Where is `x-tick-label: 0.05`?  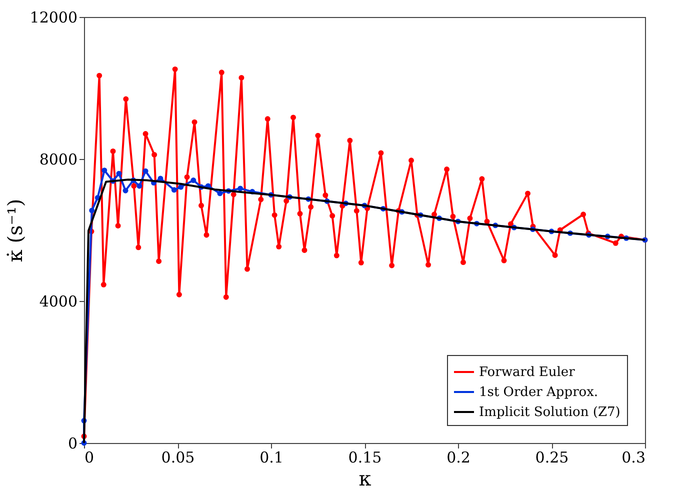 x-tick-label: 0.05 is located at coordinates (178, 457).